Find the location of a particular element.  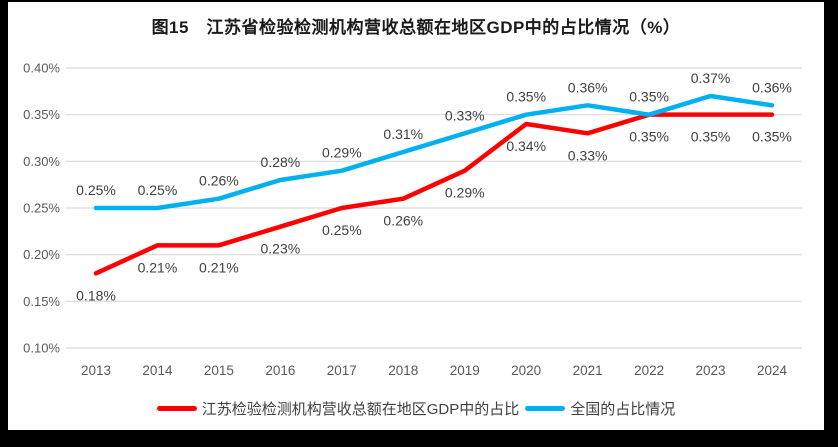

y-axis-tick-label: 0.15% is located at coordinates (41, 301).